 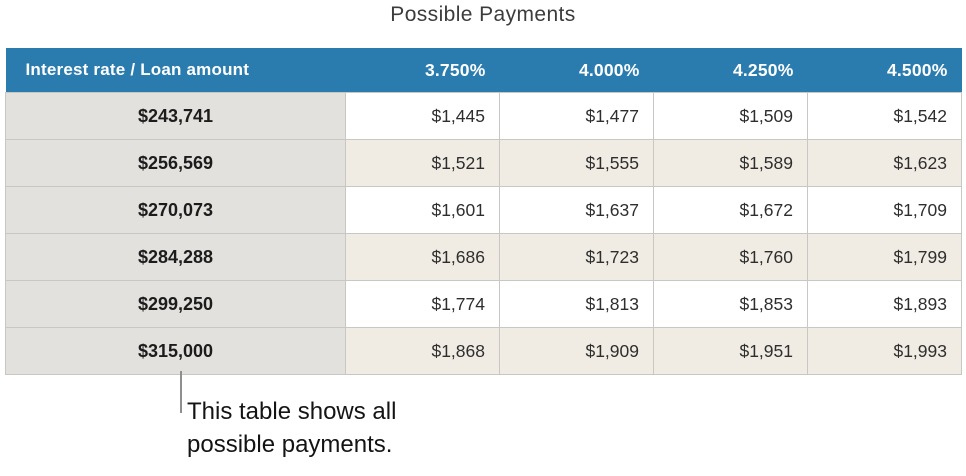 What do you see at coordinates (576, 304) in the screenshot?
I see `payment-cell: $1,813` at bounding box center [576, 304].